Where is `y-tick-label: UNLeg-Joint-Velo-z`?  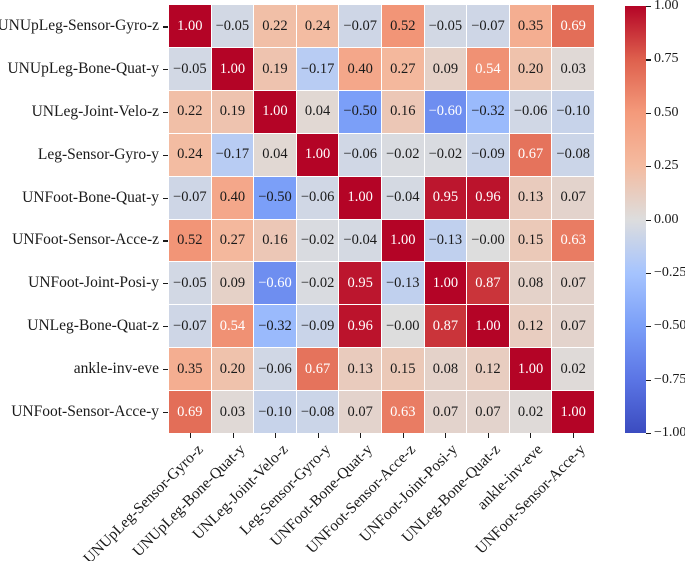 y-tick-label: UNLeg-Joint-Velo-z is located at coordinates (95, 111).